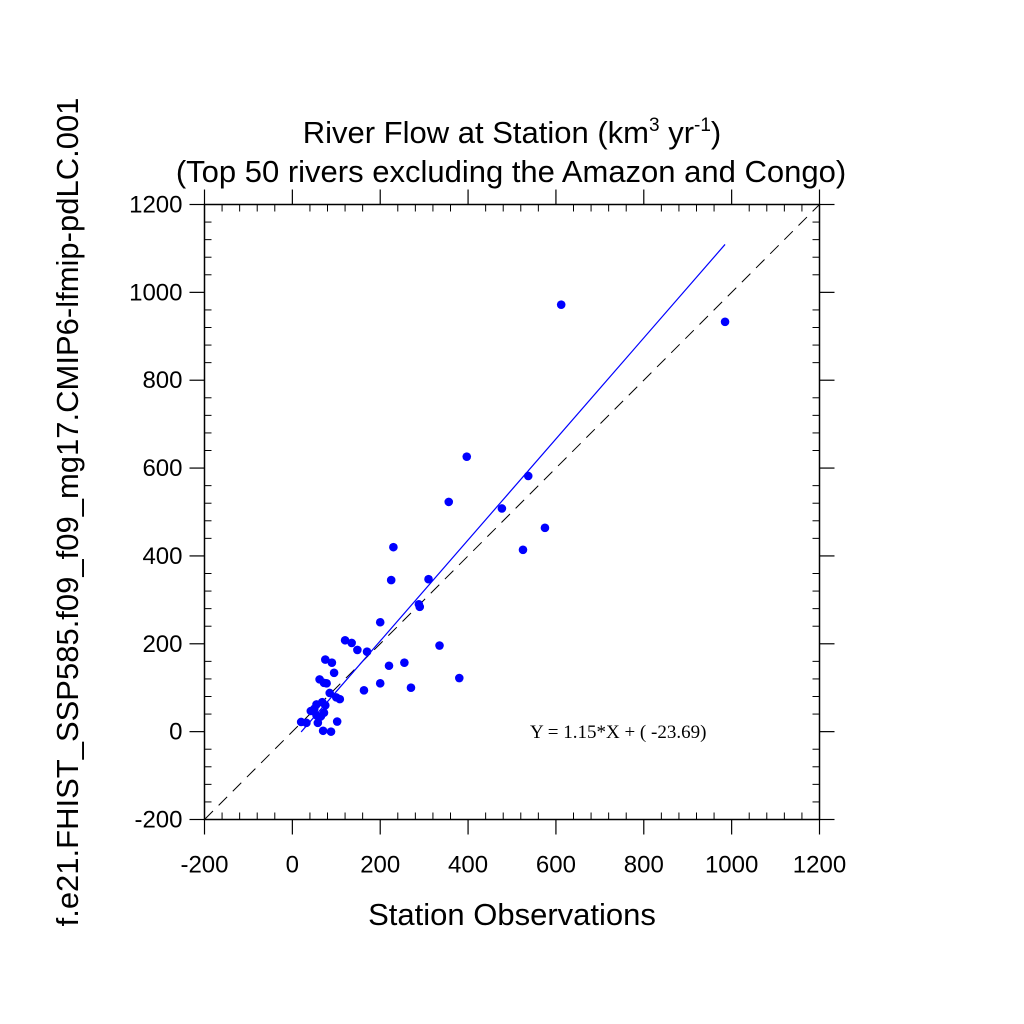 The image size is (1024, 1024). I want to click on x-tick-label: -200, so click(204, 865).